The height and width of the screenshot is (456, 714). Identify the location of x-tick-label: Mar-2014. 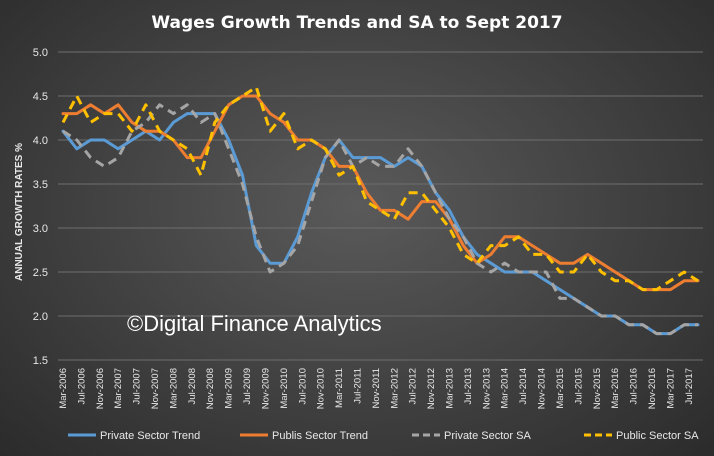
(505, 388).